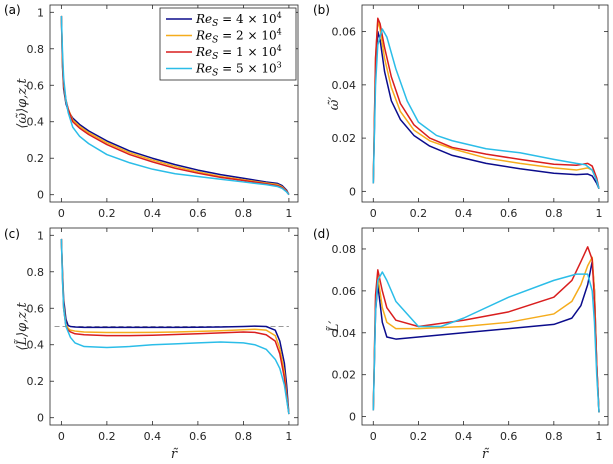 This screenshot has height=464, width=613. Describe the element at coordinates (22, 103) in the screenshot. I see `y-axis-label: ⟨ω̃⟩φ,z,t` at that location.